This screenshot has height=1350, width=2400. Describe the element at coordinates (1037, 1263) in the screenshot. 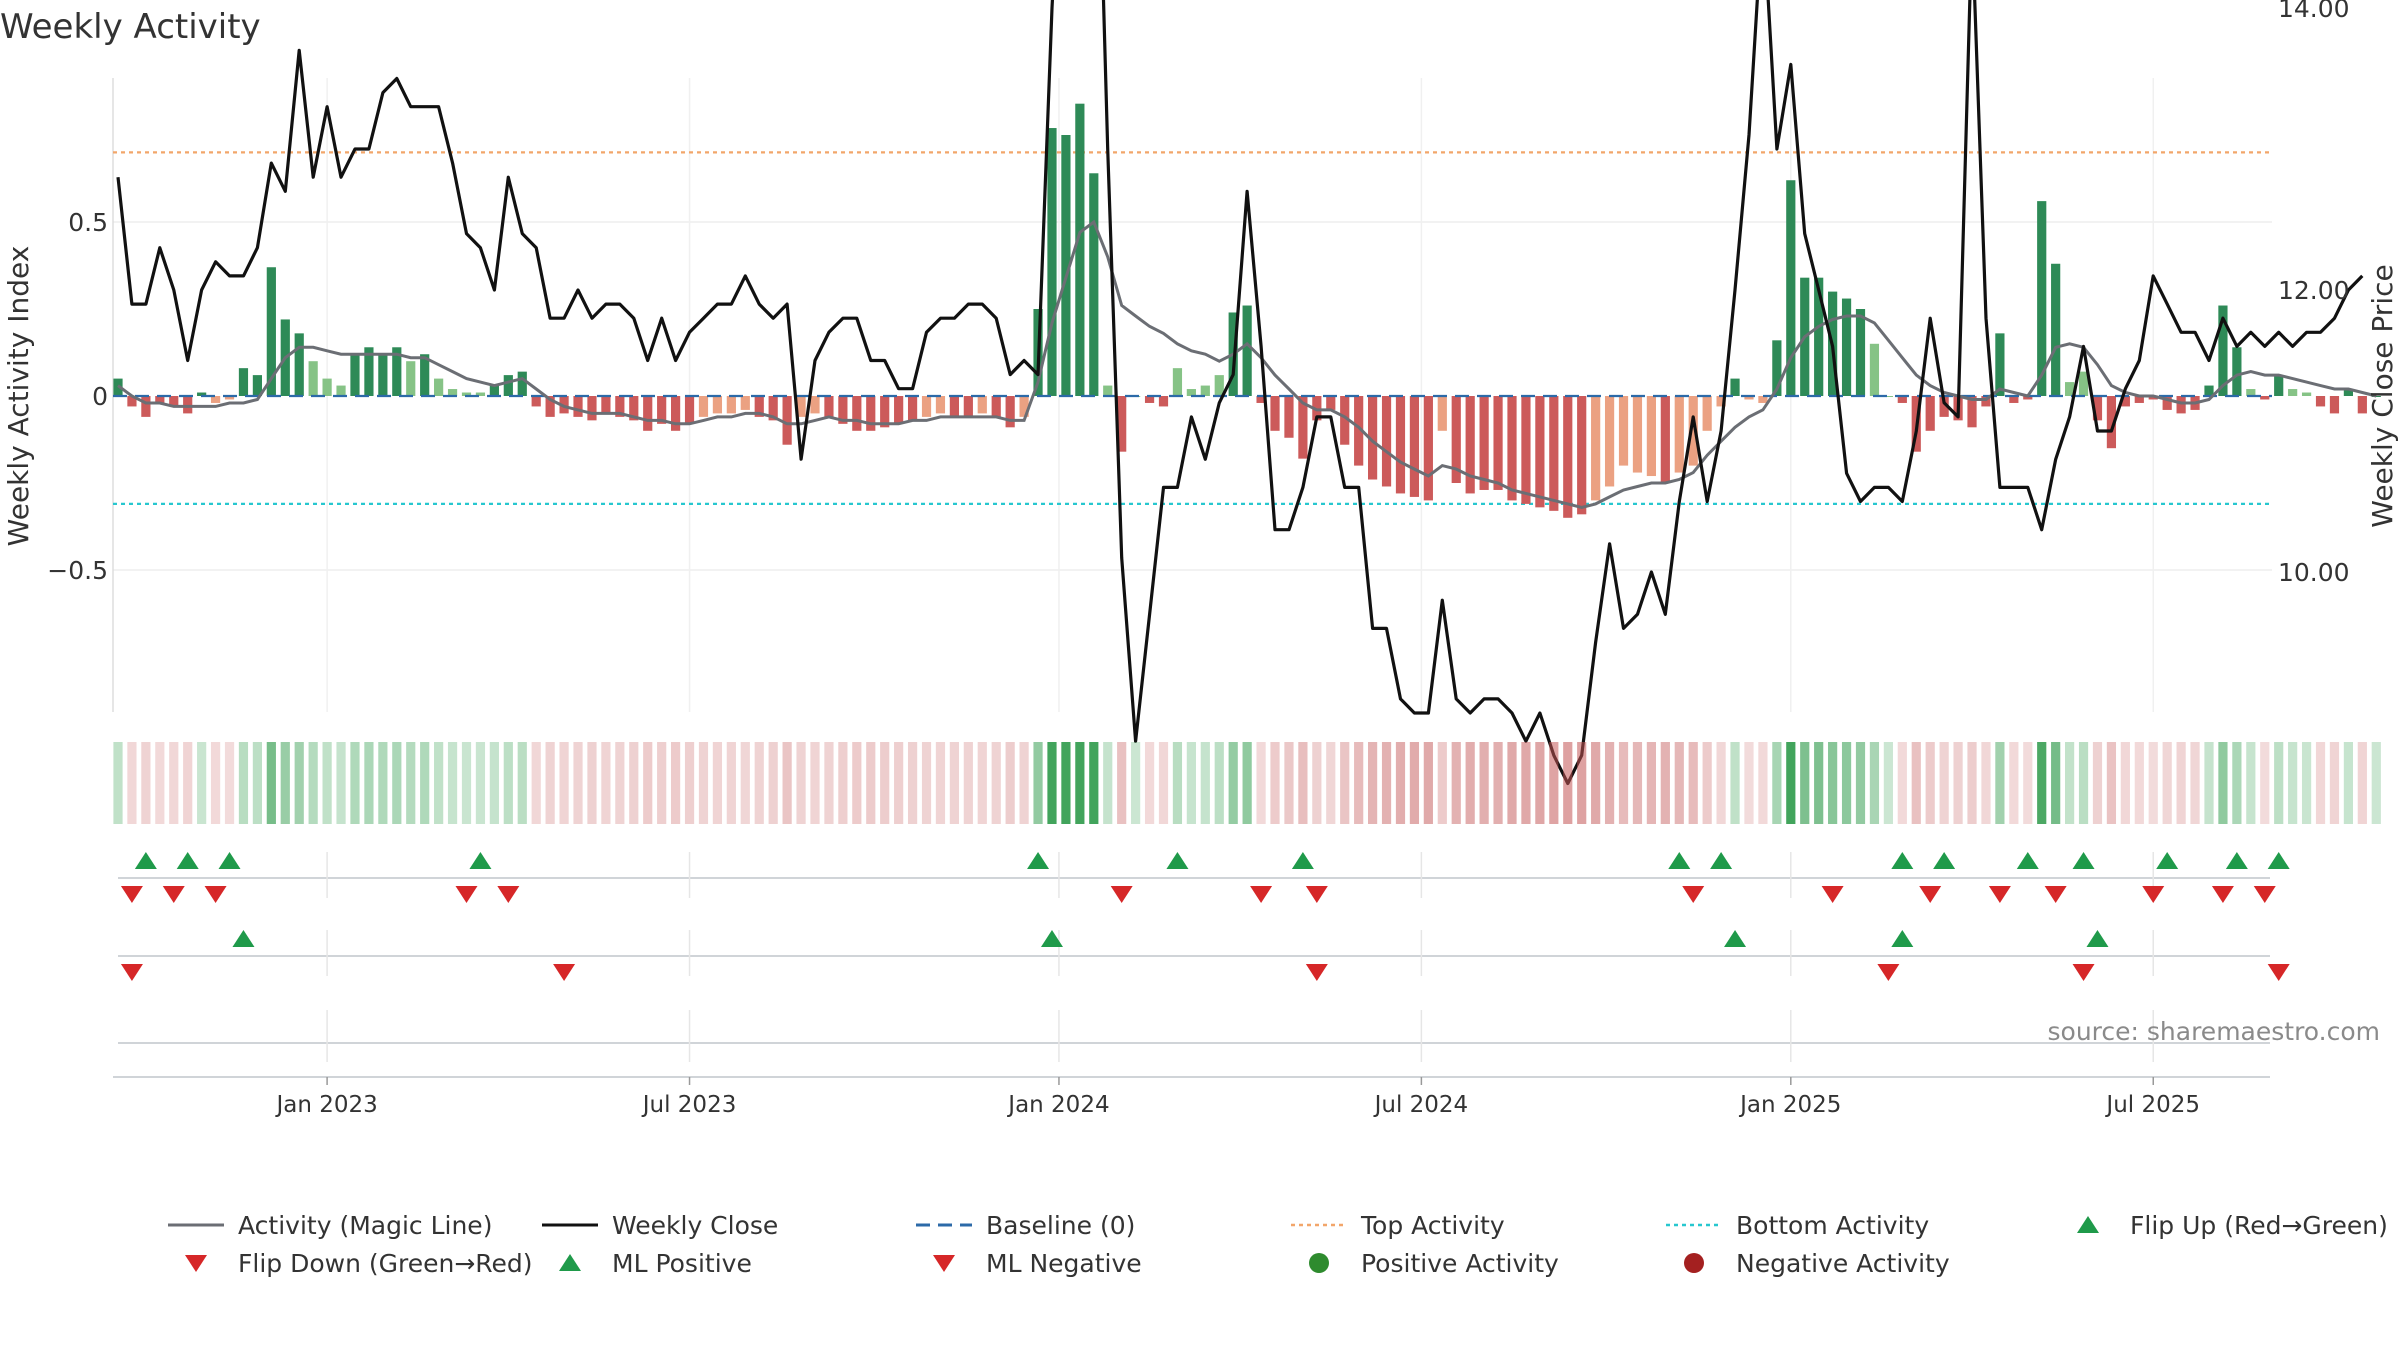

I see `legend-item: ML Negative` at that location.